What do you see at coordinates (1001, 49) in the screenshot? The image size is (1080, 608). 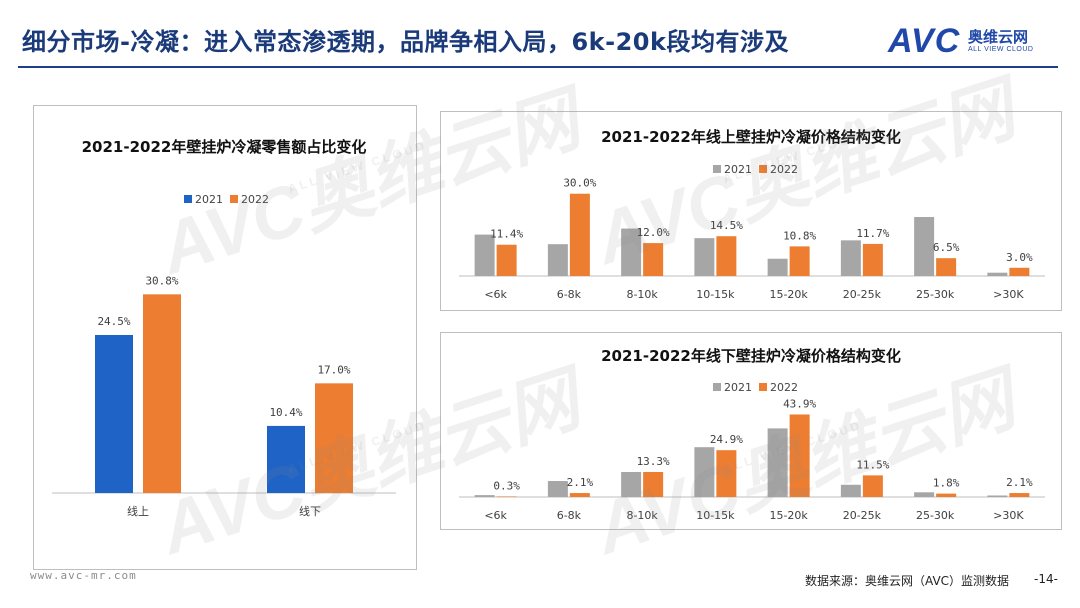 I see `logo-en-text: ALL VIEW CLOUD` at bounding box center [1001, 49].